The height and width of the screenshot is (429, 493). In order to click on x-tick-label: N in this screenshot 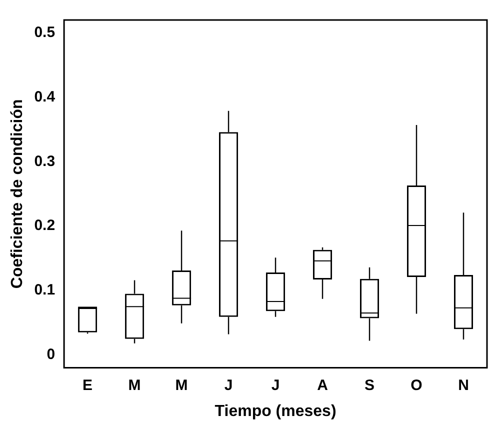, I will do `click(463, 385)`.